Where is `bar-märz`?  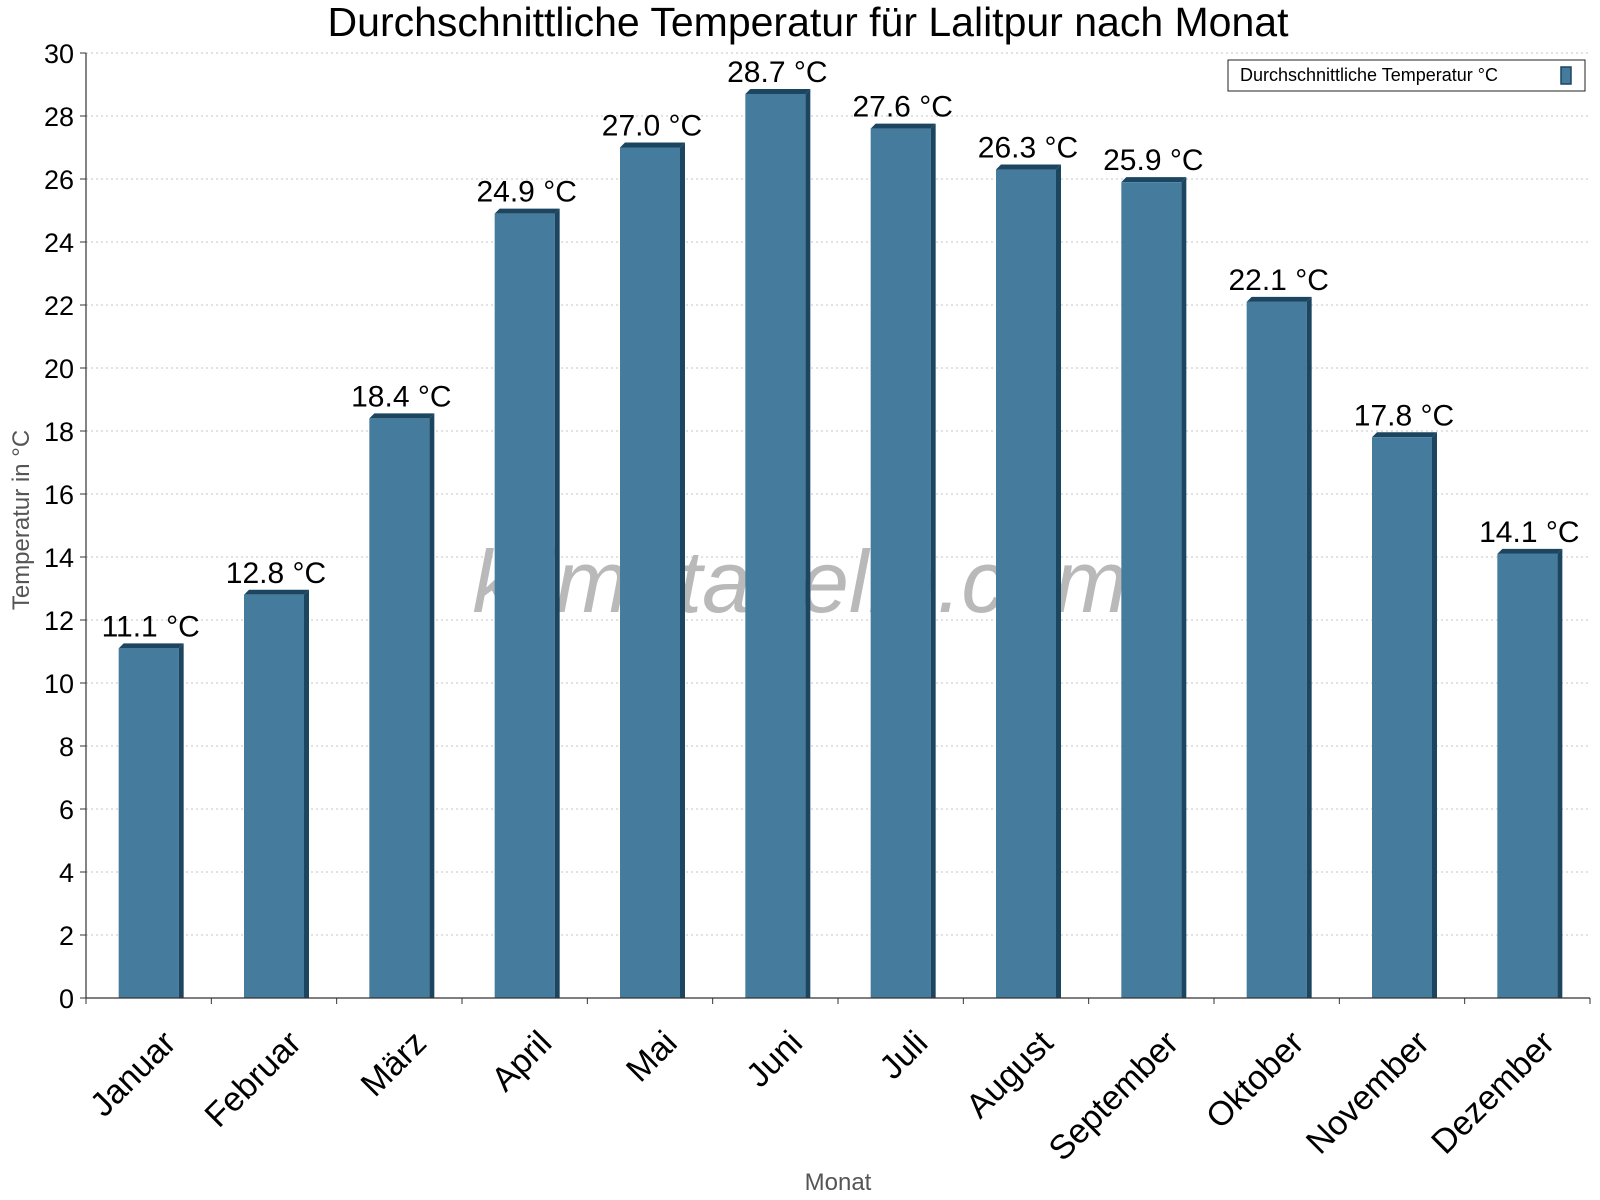 bar-märz is located at coordinates (402, 705).